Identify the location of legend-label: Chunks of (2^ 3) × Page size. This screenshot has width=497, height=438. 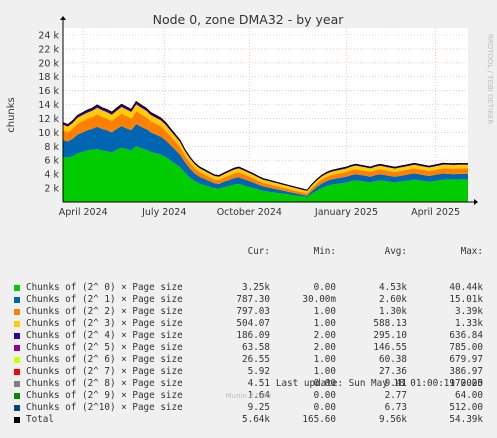
(104, 323).